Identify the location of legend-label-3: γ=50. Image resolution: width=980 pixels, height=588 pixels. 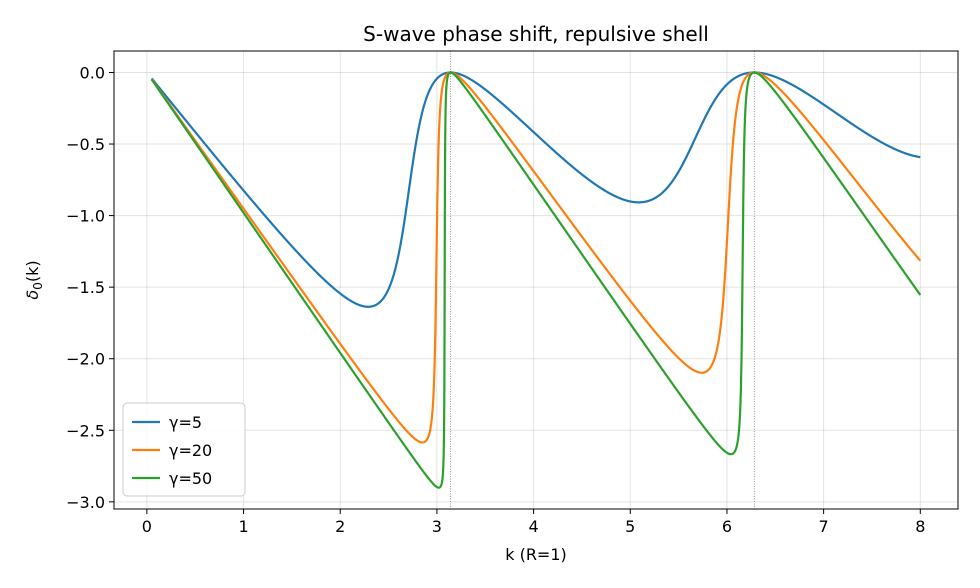
(190, 478).